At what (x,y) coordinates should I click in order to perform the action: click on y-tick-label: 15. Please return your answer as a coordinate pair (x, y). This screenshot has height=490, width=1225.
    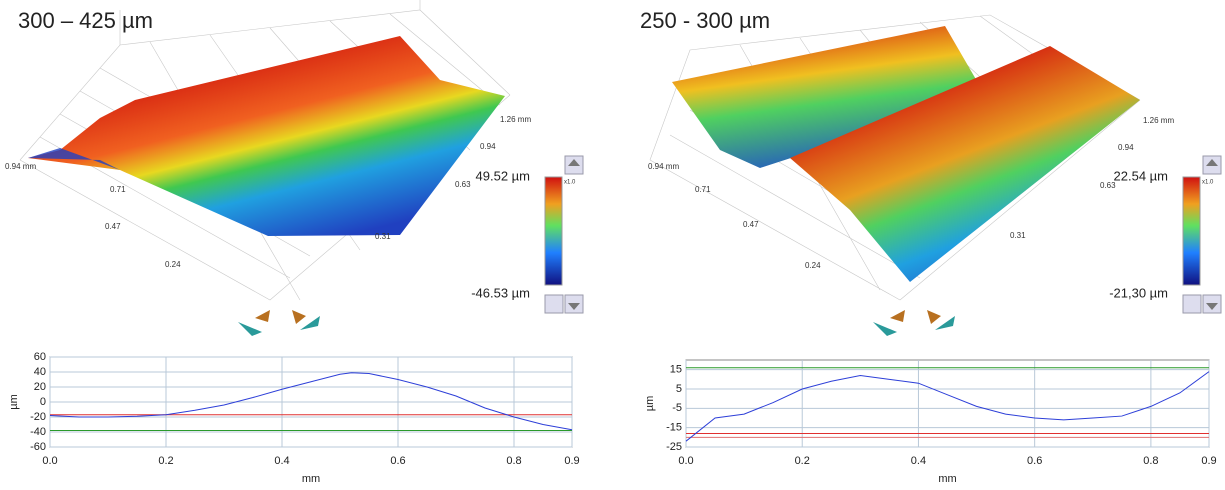
    Looking at the image, I should click on (676, 370).